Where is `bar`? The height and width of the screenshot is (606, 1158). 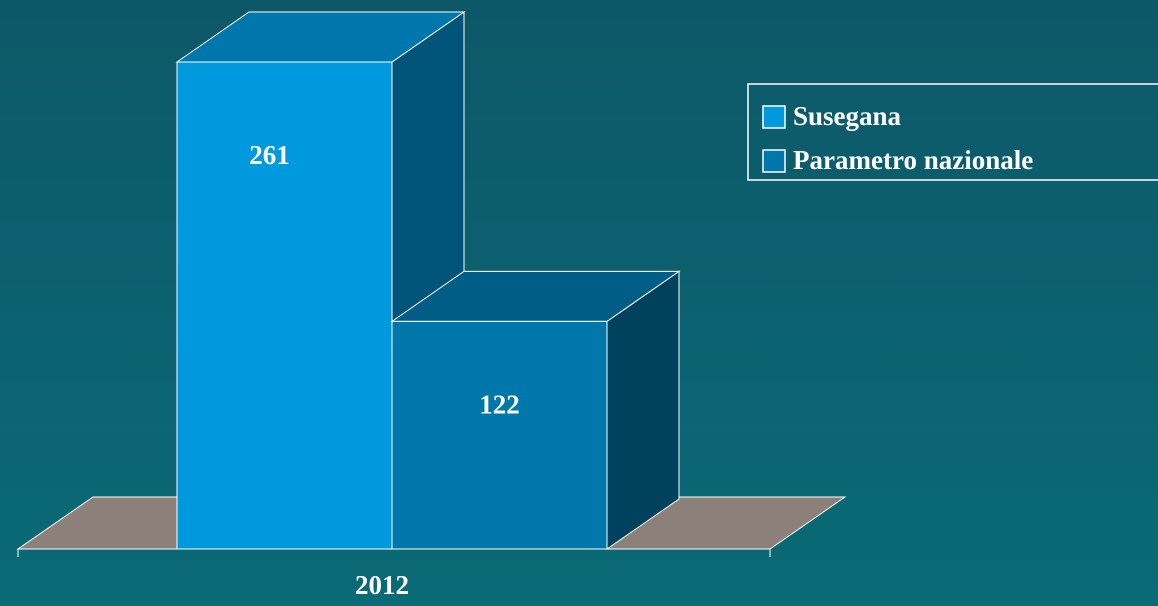 bar is located at coordinates (499, 435).